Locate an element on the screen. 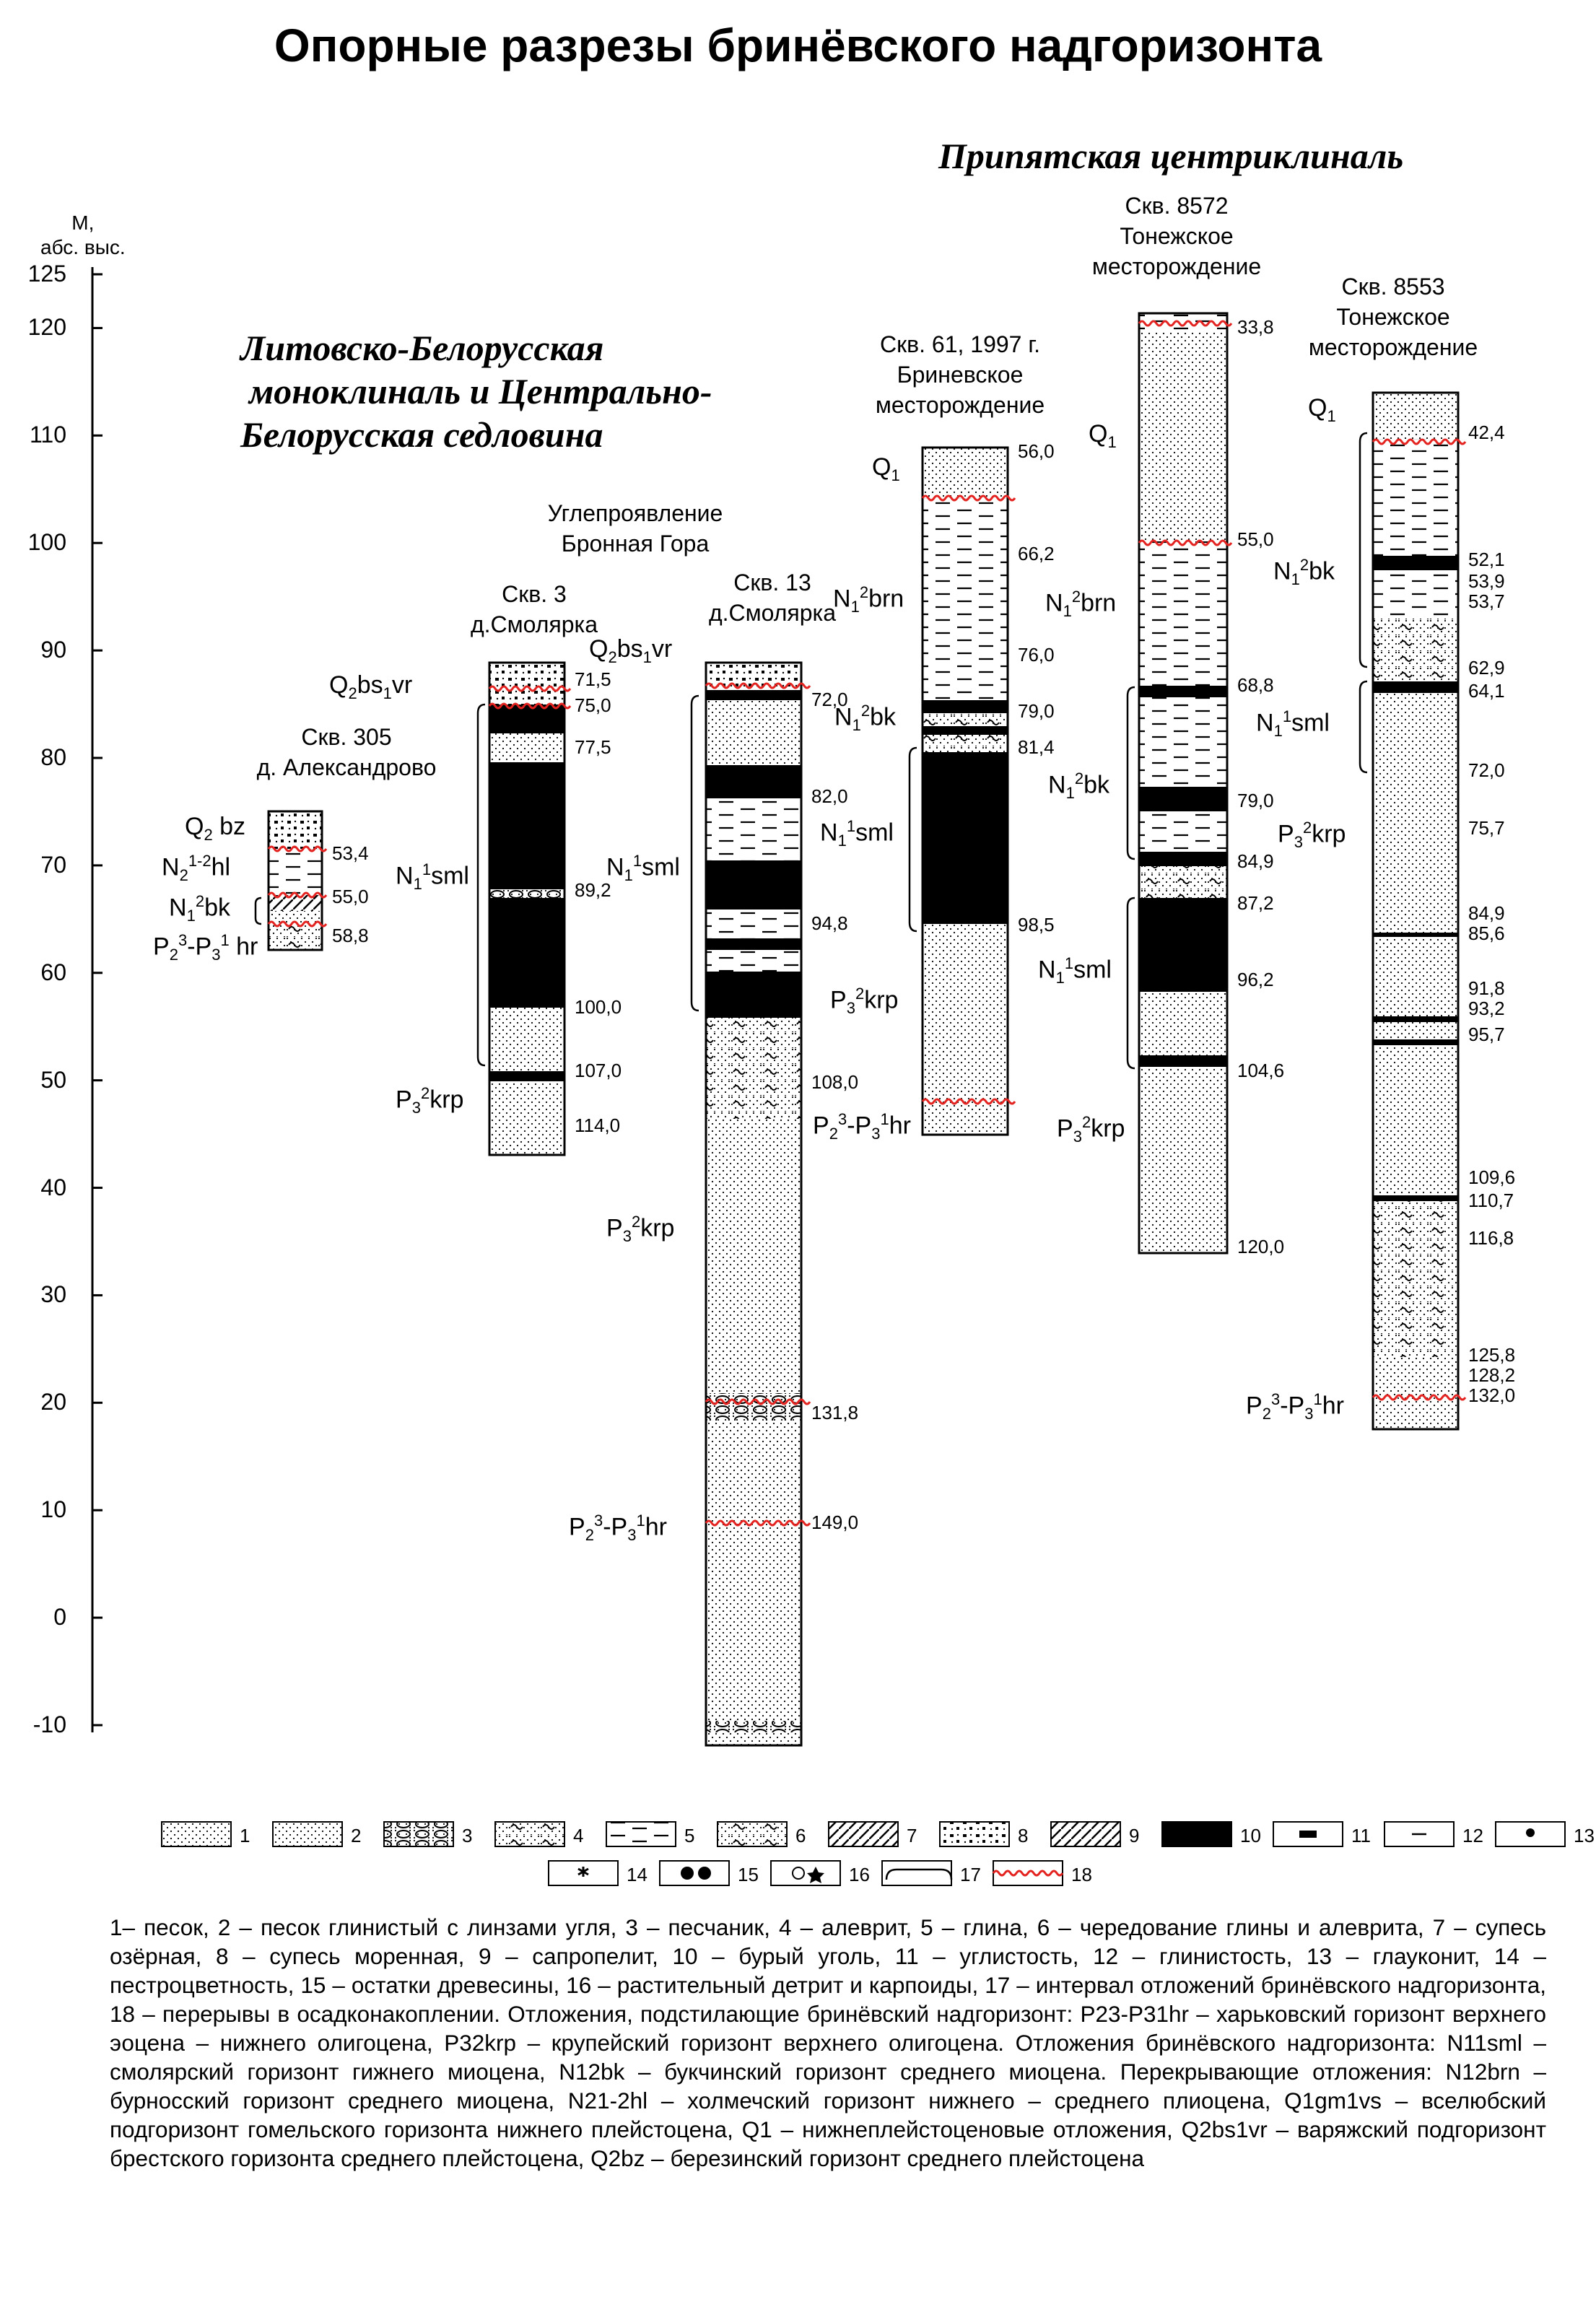  well-caption-3: Скв. 3 д.Смолярка is located at coordinates (534, 609).